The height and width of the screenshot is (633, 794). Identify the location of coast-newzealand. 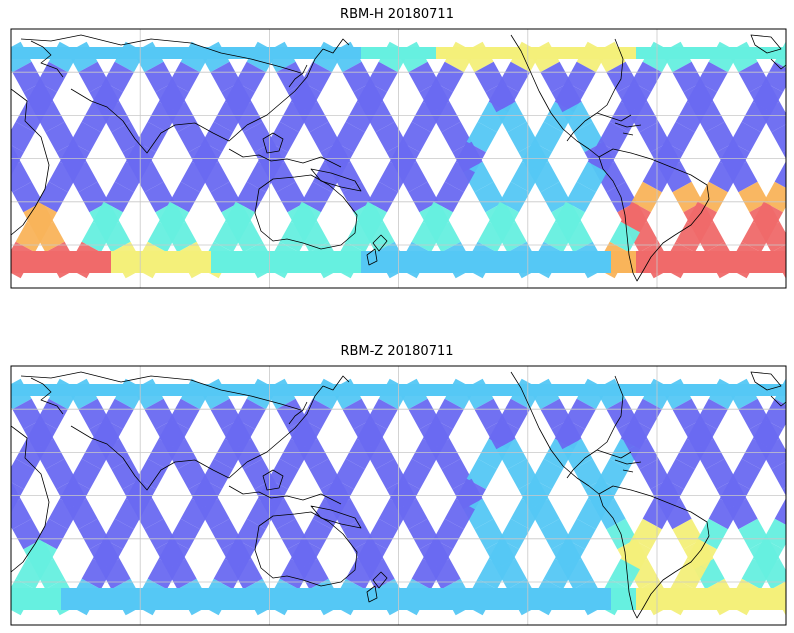
(377, 250).